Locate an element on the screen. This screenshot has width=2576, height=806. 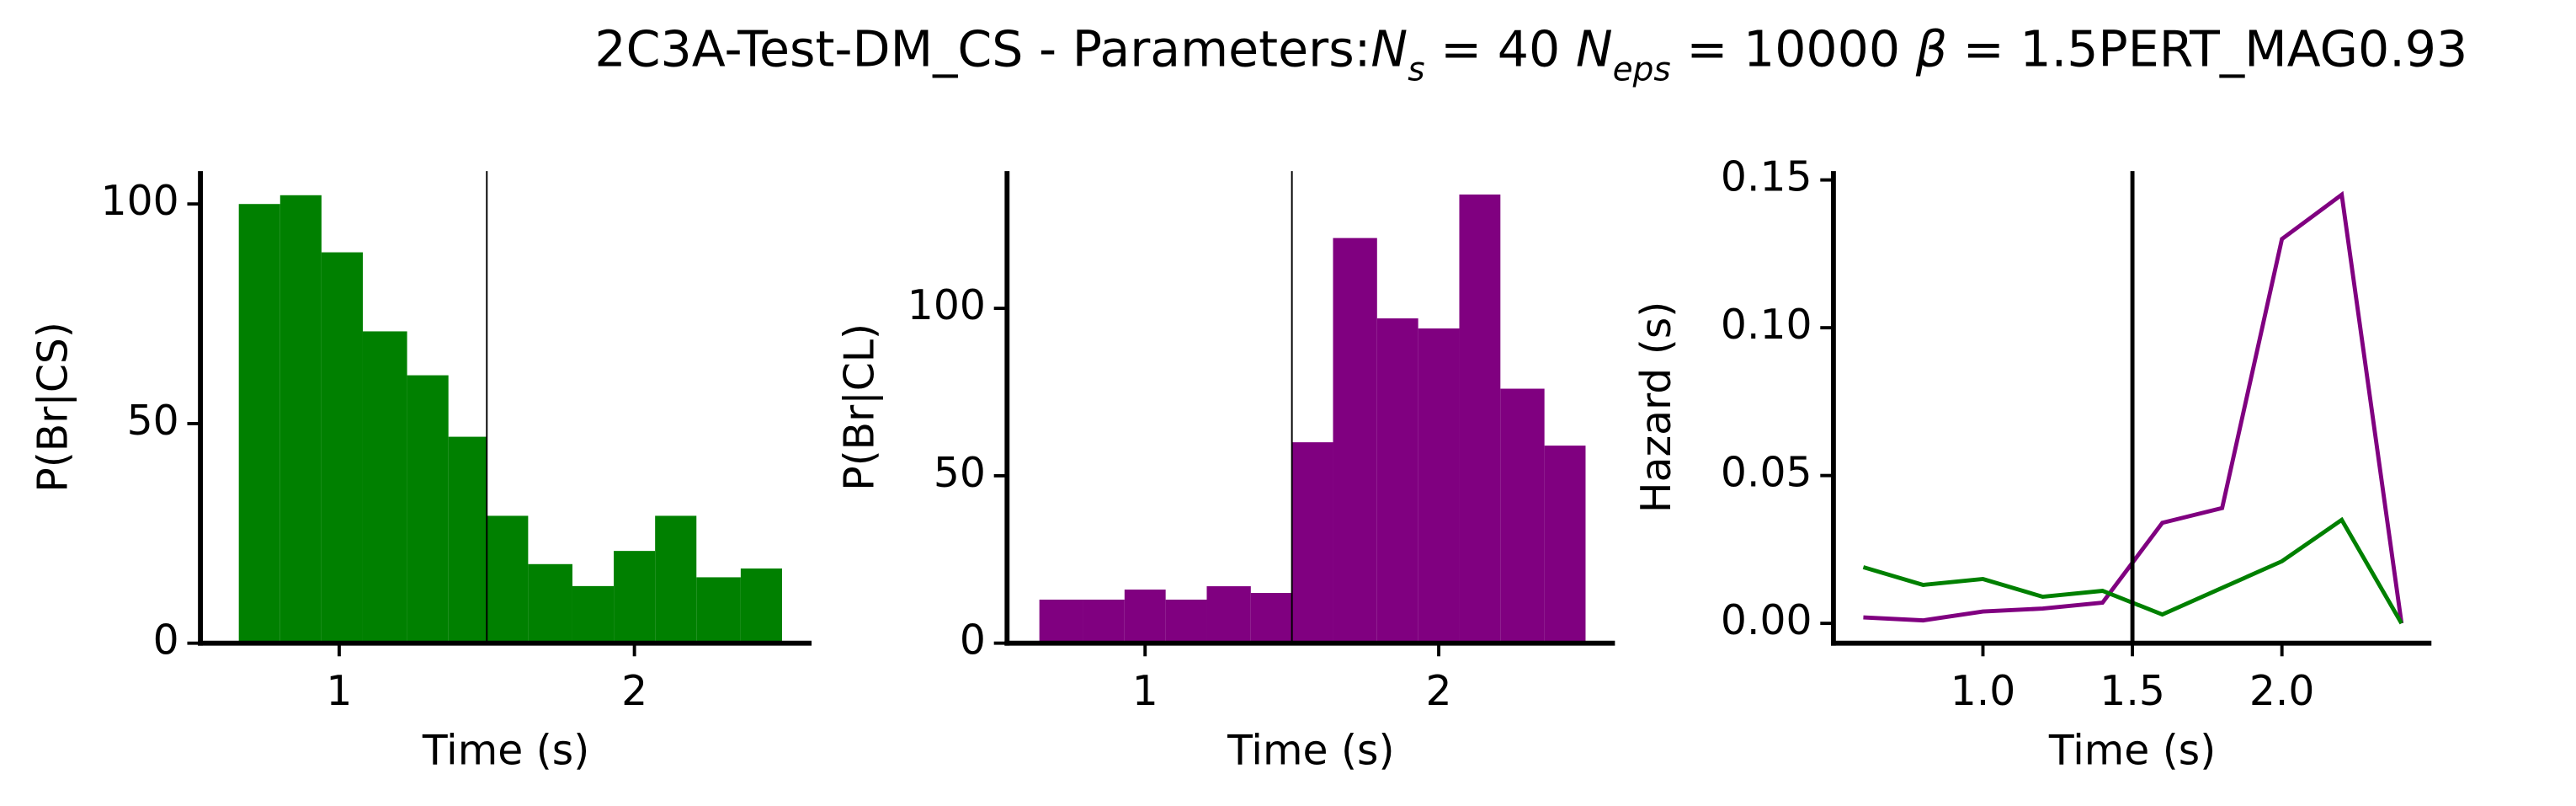
y-axis-label: P(Br|CL) is located at coordinates (860, 407).